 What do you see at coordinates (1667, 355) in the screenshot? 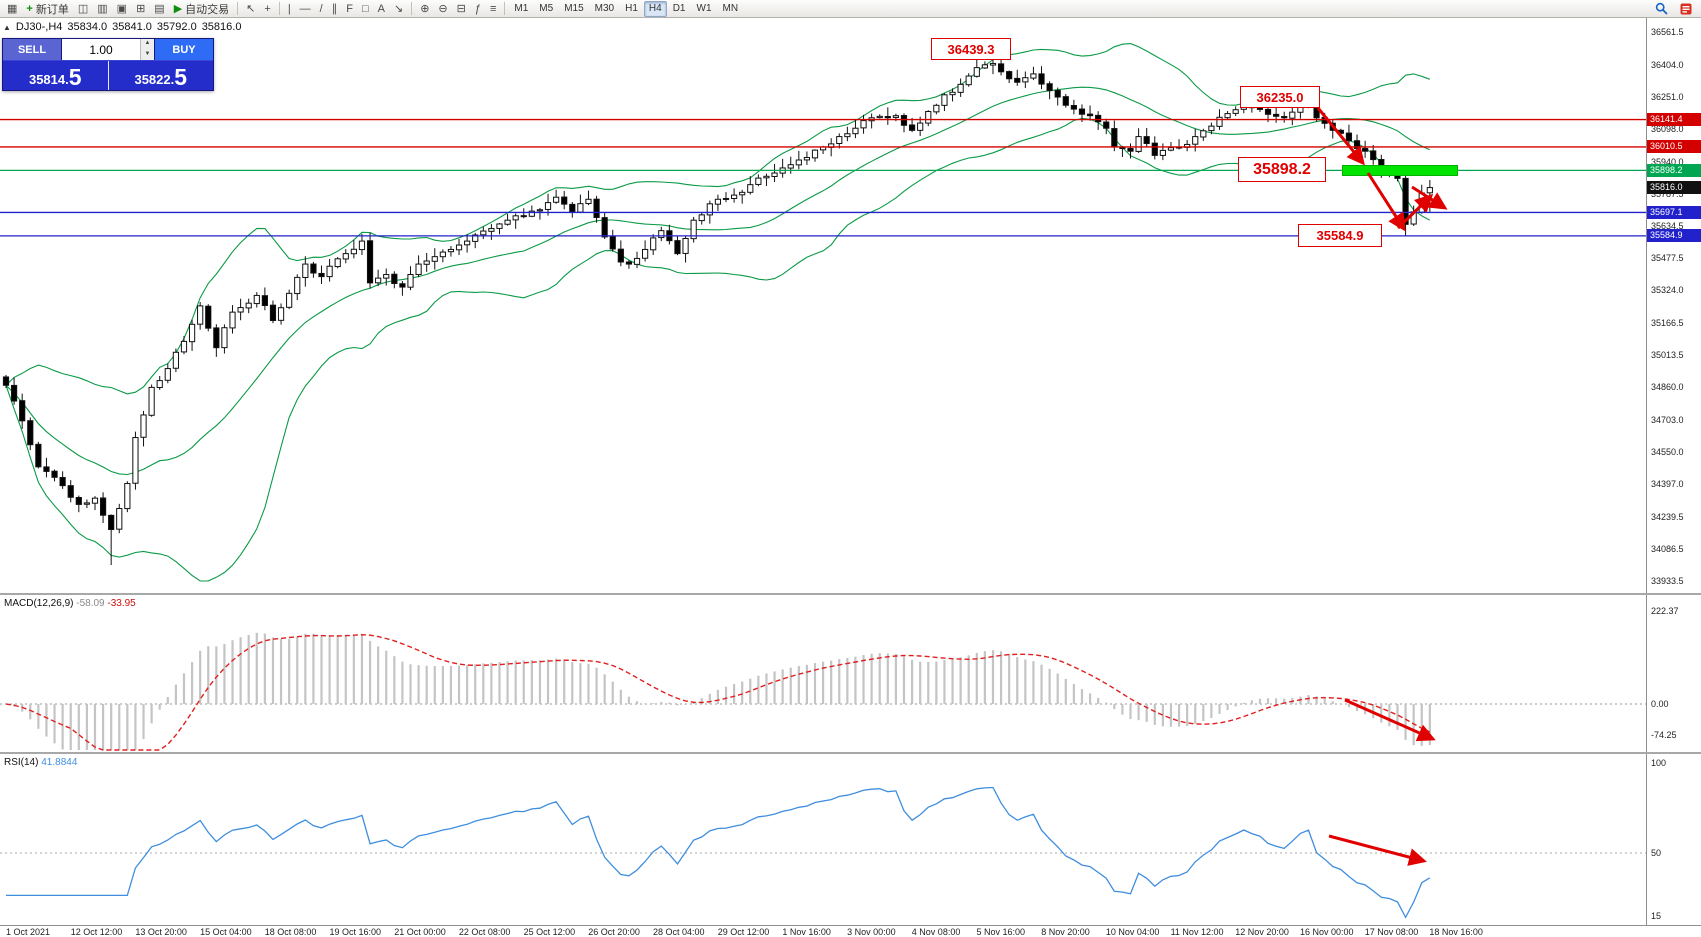
I see `price-scale-label: 35013.5` at bounding box center [1667, 355].